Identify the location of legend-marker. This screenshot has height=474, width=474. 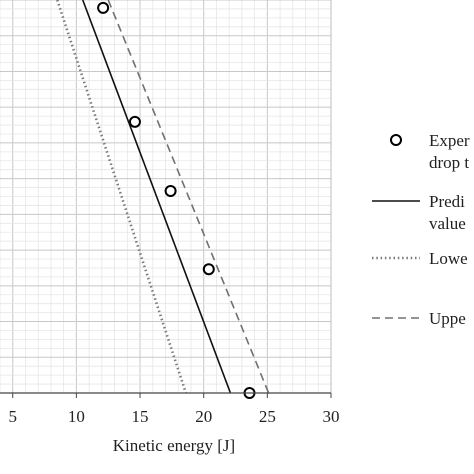
(396, 140).